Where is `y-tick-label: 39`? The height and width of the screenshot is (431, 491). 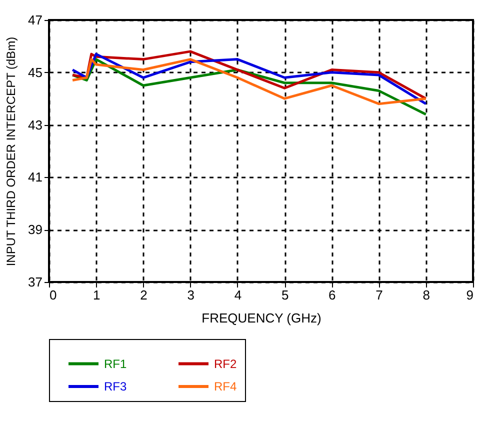
y-tick-label: 39 is located at coordinates (35, 230).